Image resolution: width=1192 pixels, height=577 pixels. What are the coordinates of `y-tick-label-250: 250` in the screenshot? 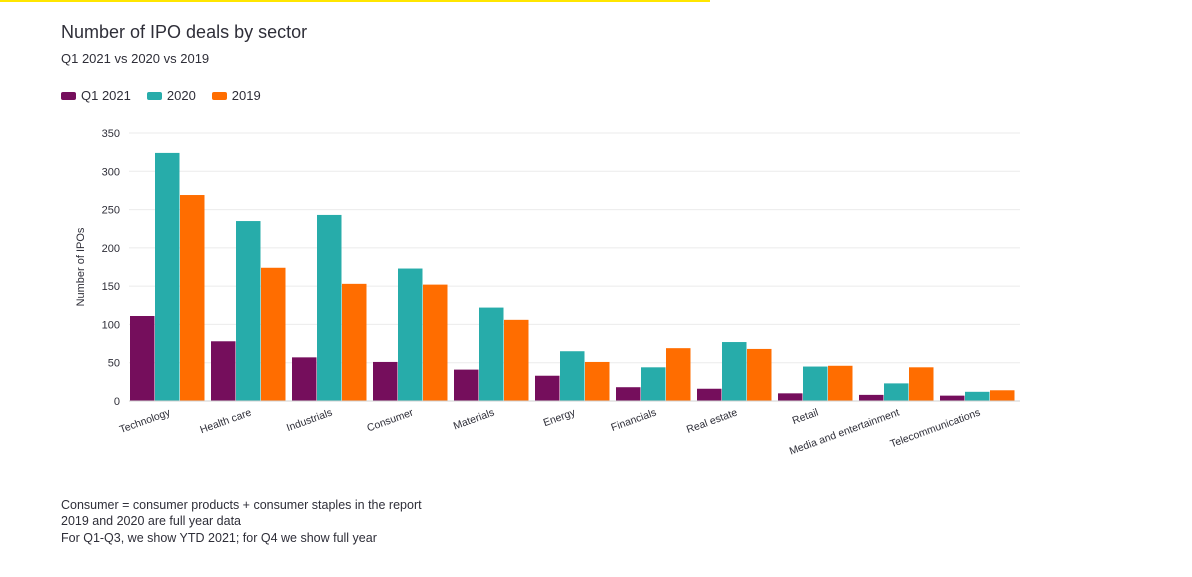 It's located at (111, 211).